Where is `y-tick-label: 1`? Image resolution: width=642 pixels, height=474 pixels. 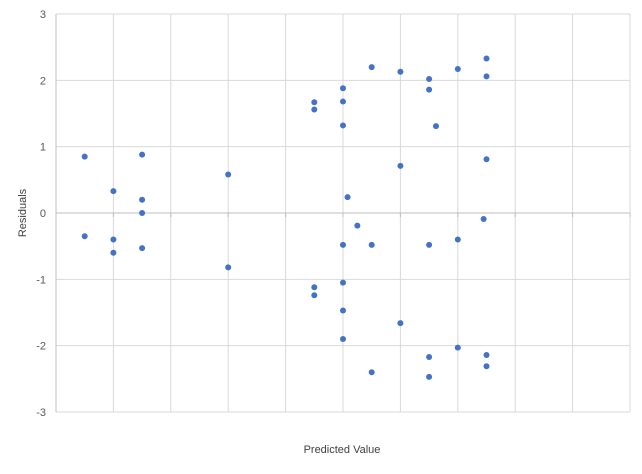
y-tick-label: 1 is located at coordinates (43, 148).